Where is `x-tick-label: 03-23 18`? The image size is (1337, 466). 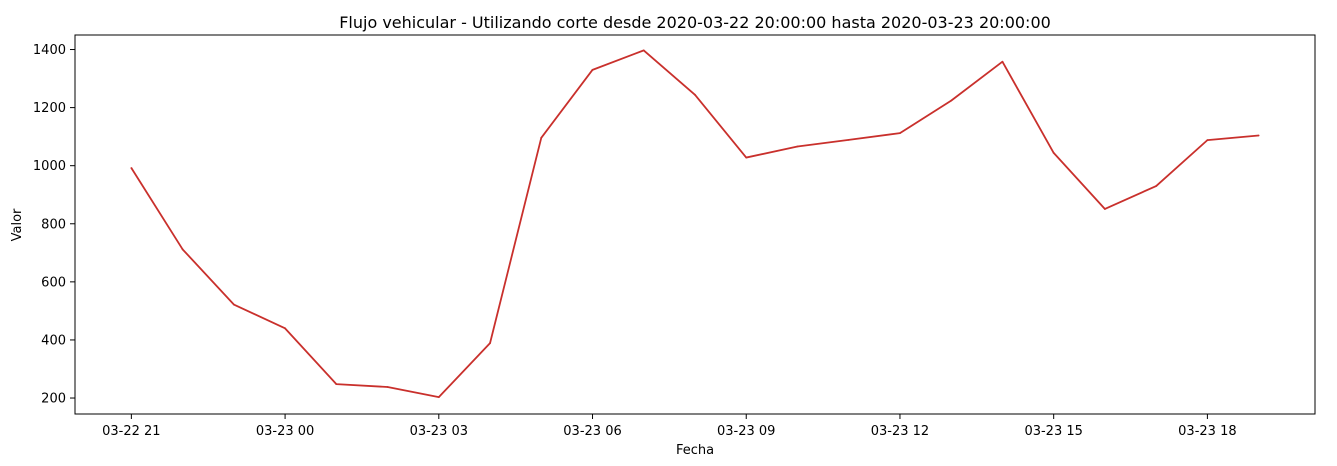
x-tick-label: 03-23 18 is located at coordinates (1207, 431).